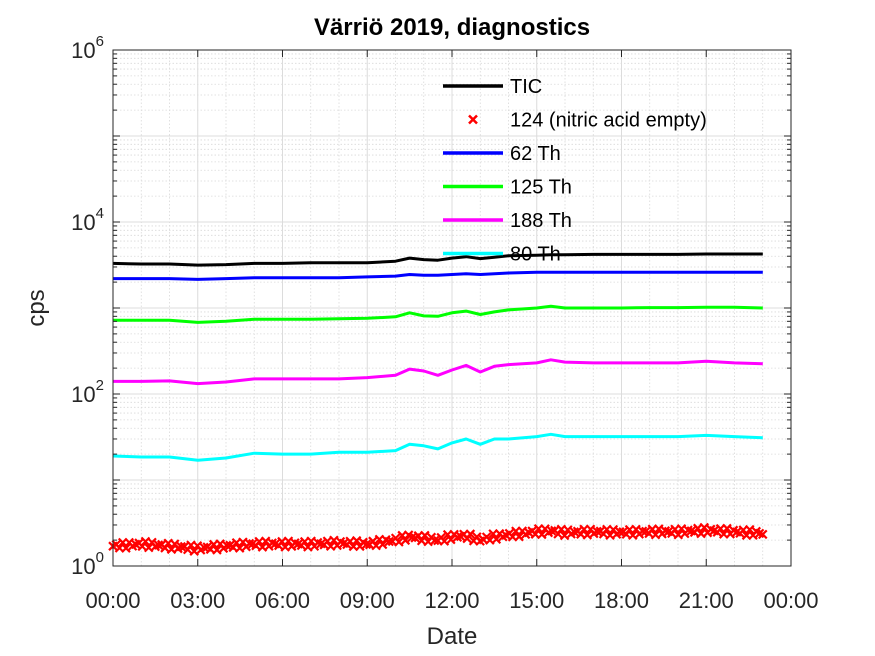  What do you see at coordinates (608, 121) in the screenshot?
I see `legend-label: 124 (nitric acid empty)` at bounding box center [608, 121].